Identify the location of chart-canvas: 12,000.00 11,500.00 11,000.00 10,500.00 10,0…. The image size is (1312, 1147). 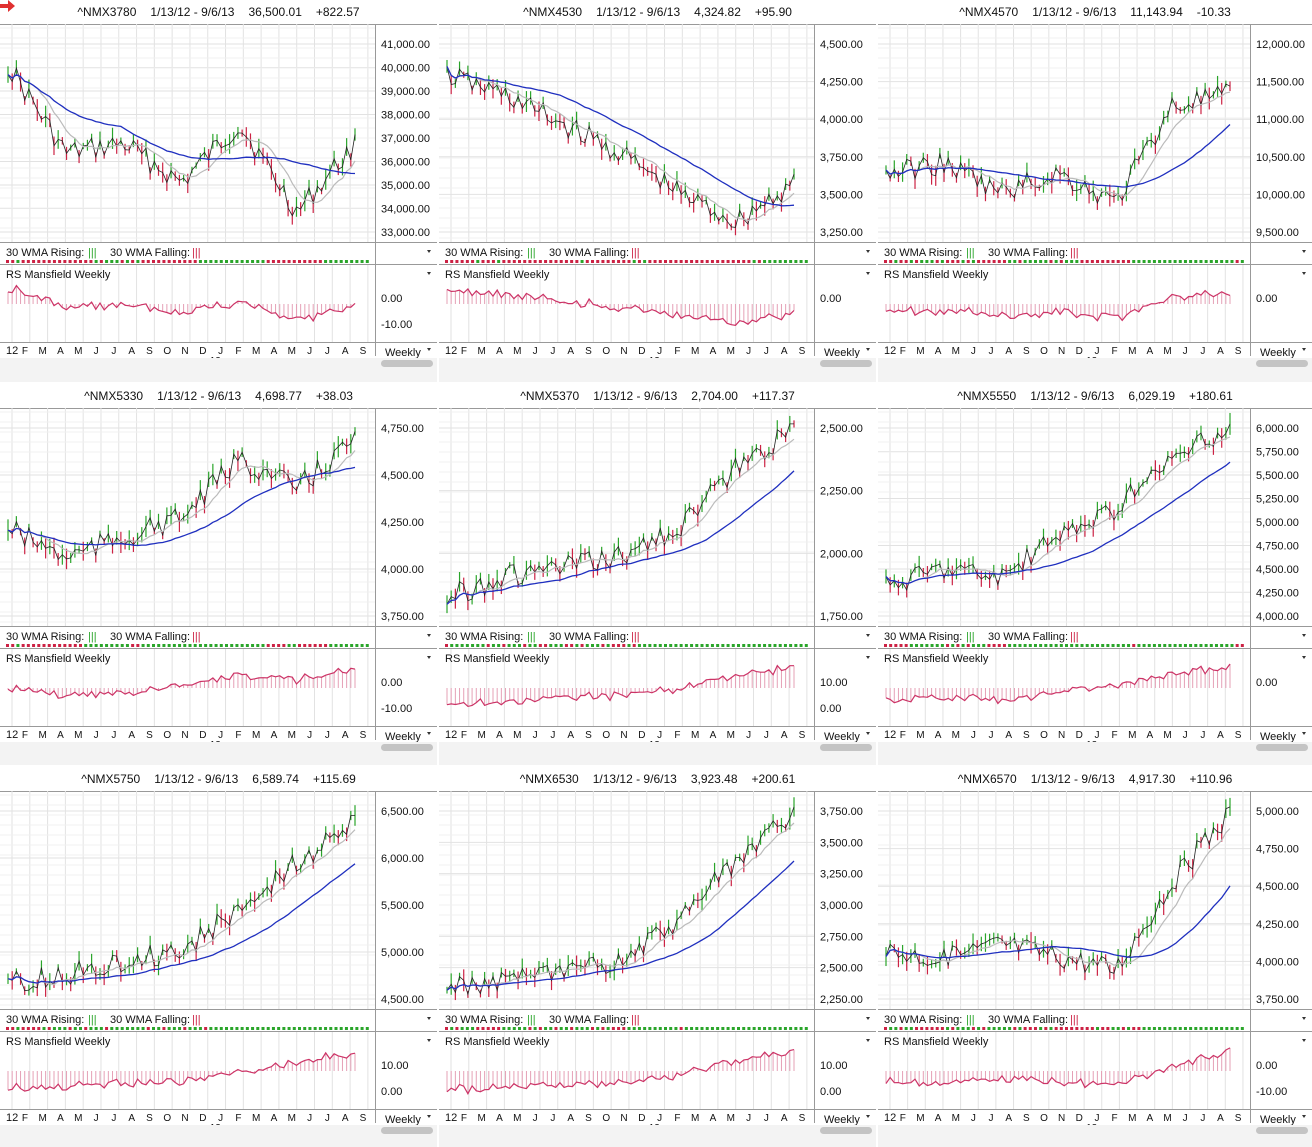
(1095, 203).